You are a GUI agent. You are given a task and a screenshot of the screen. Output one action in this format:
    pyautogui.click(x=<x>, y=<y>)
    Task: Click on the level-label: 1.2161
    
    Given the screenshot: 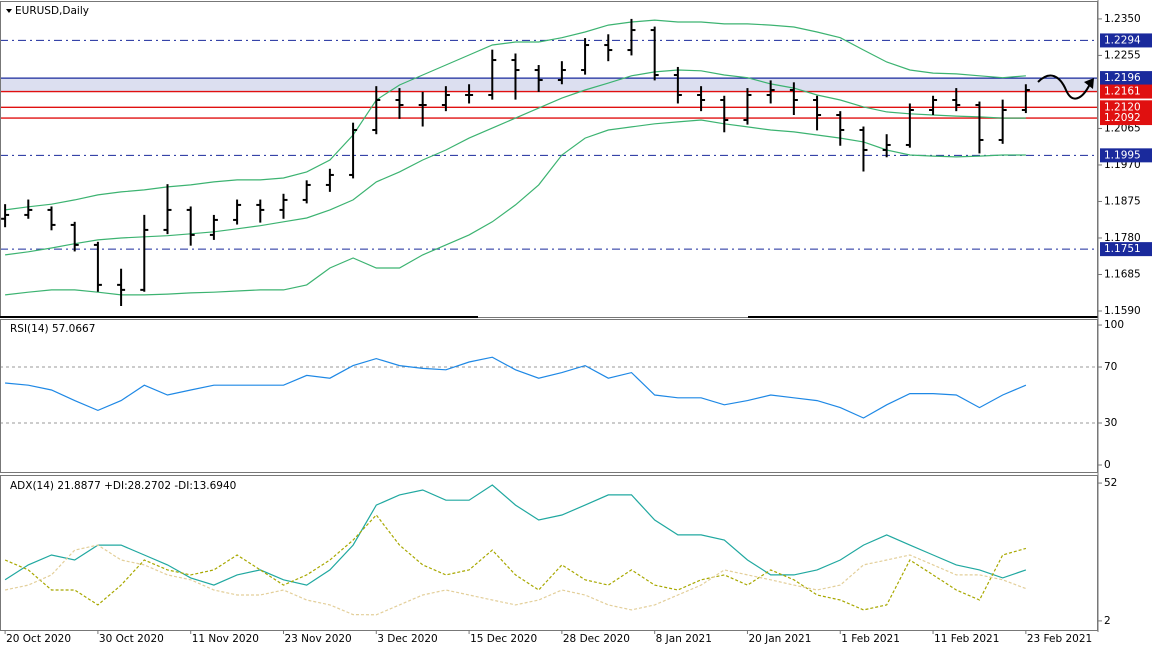 What is the action you would take?
    pyautogui.click(x=1122, y=92)
    